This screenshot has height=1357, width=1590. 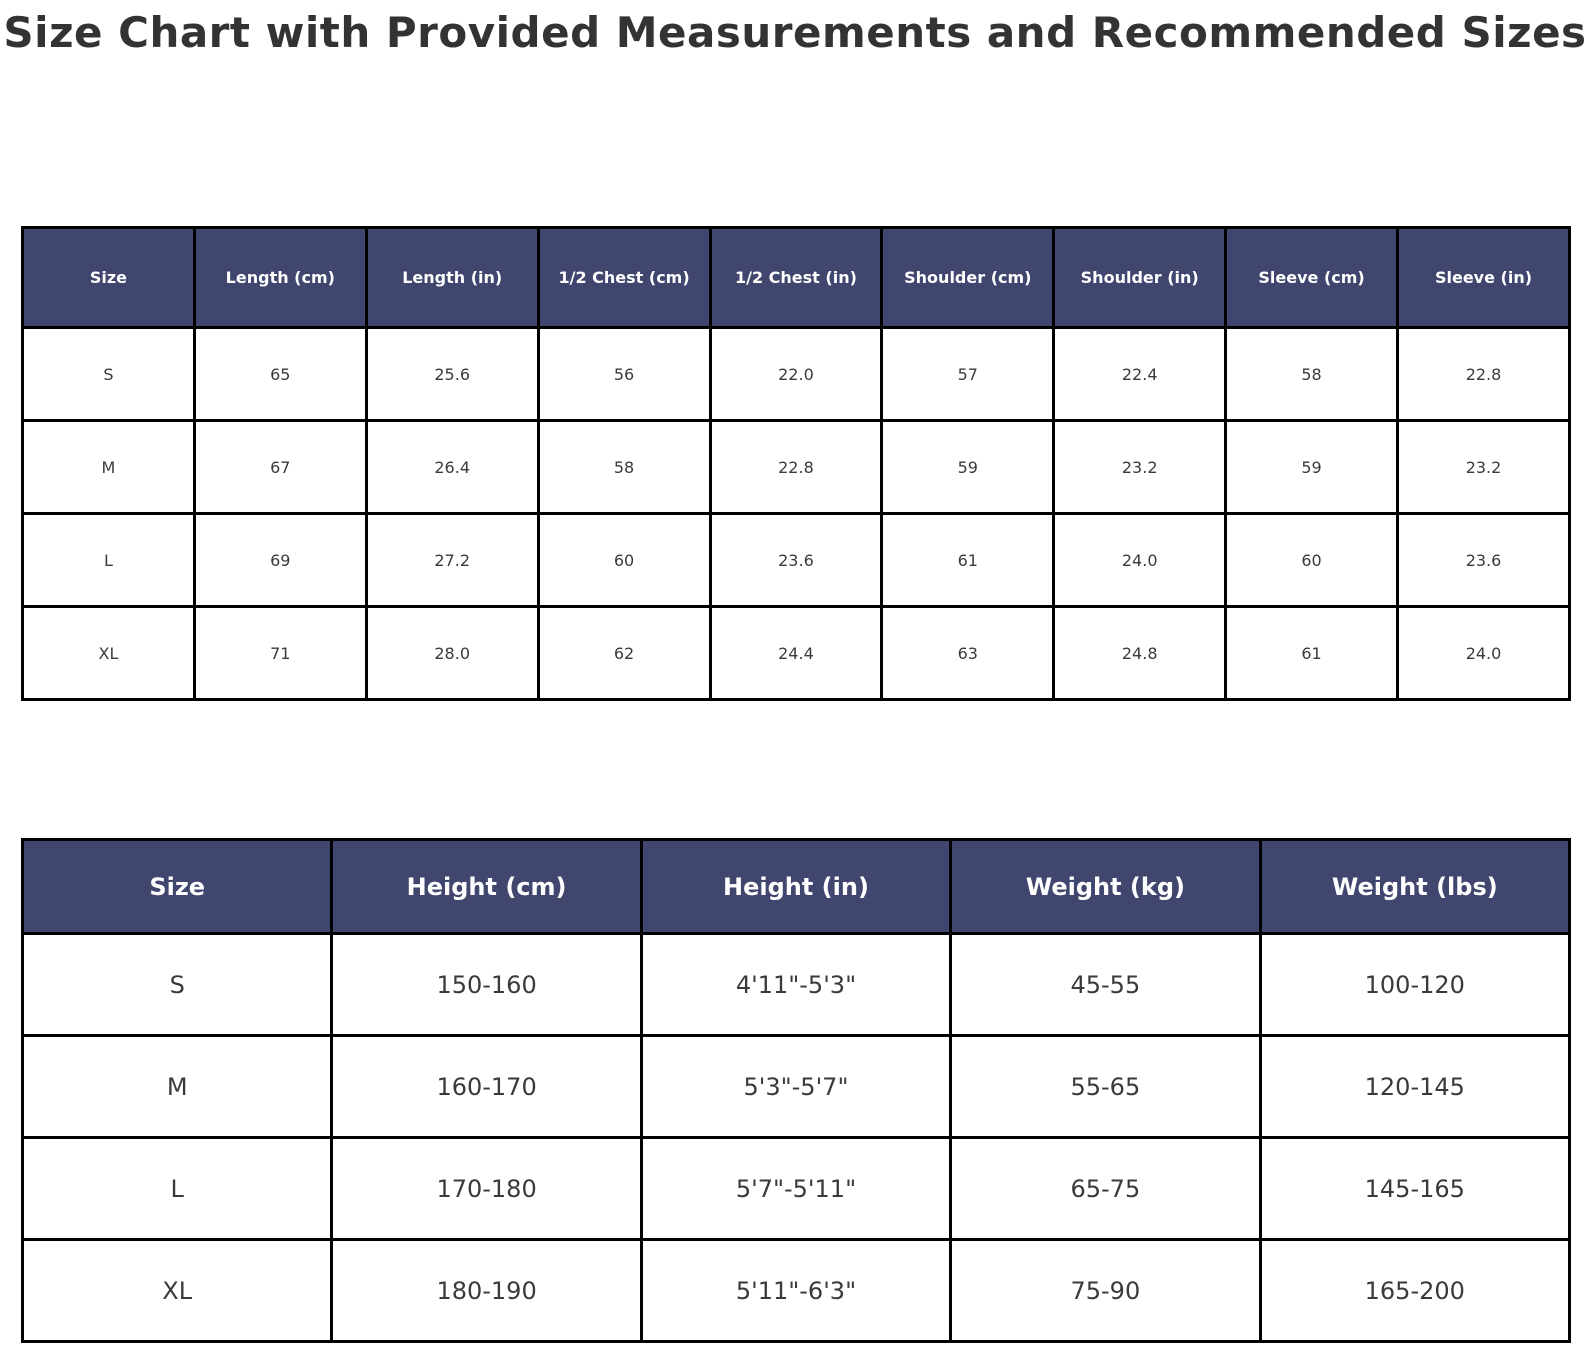 What do you see at coordinates (624, 277) in the screenshot?
I see `column-header: 1/2 Chest (cm)` at bounding box center [624, 277].